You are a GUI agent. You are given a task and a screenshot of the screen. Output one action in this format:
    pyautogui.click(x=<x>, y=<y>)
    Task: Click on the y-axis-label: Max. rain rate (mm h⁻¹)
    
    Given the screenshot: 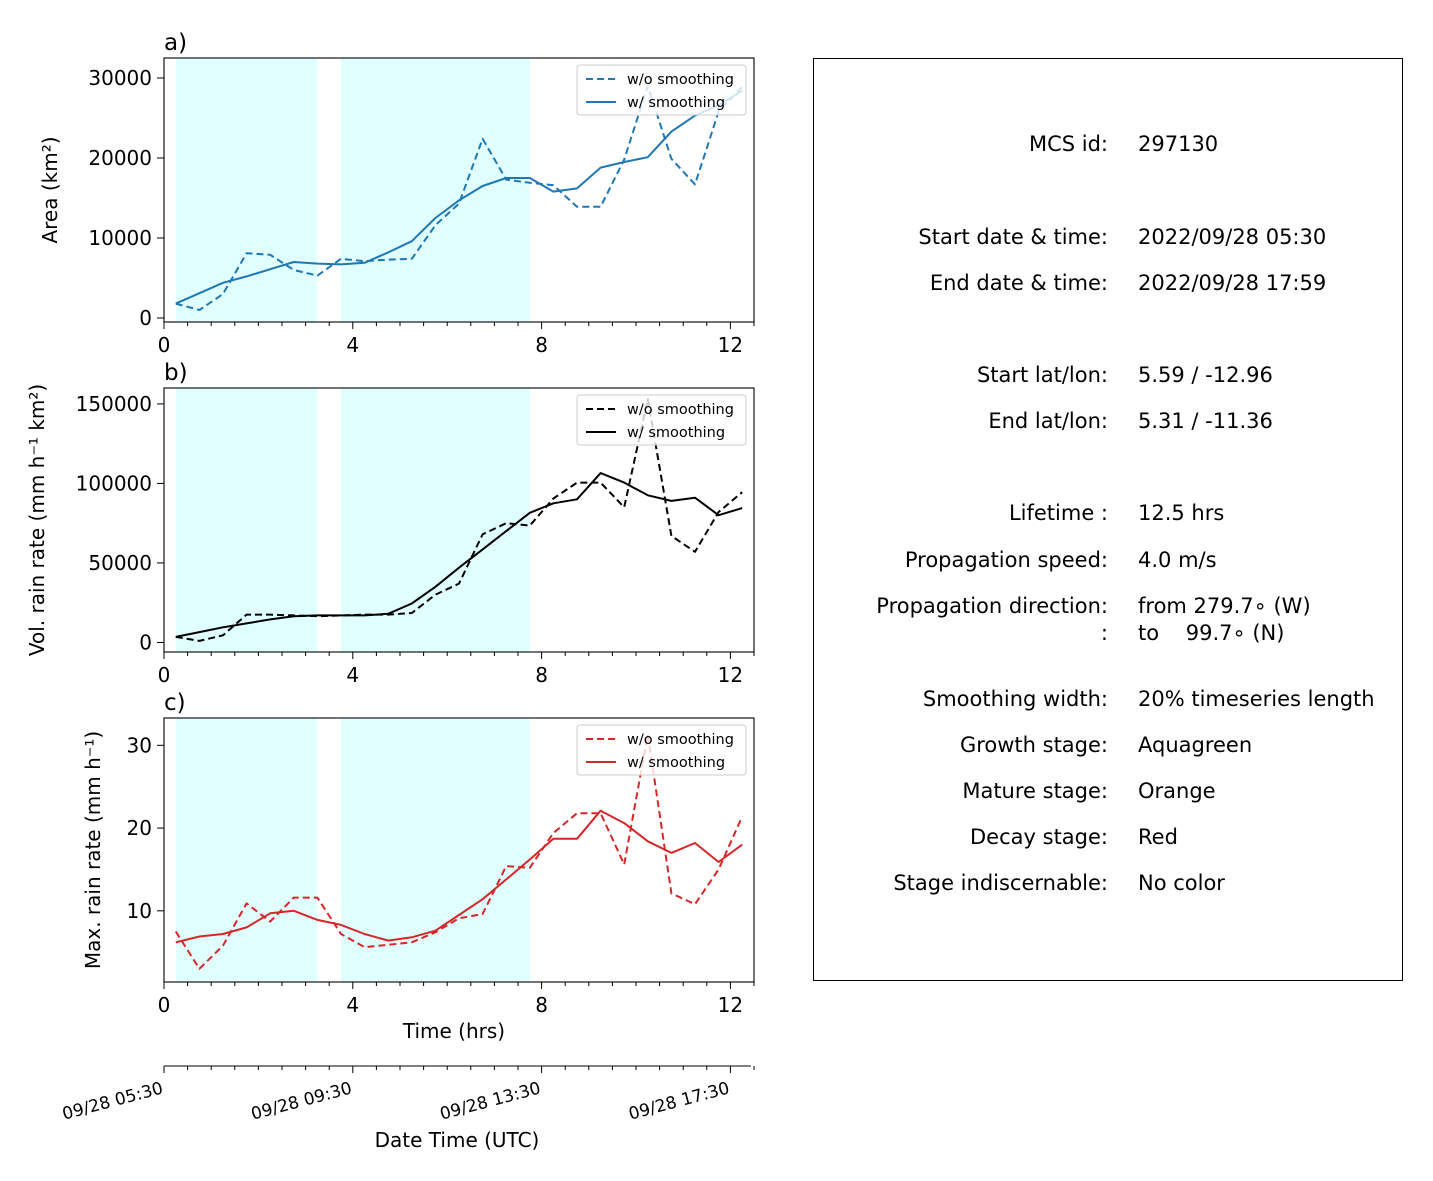 What is the action you would take?
    pyautogui.click(x=93, y=850)
    